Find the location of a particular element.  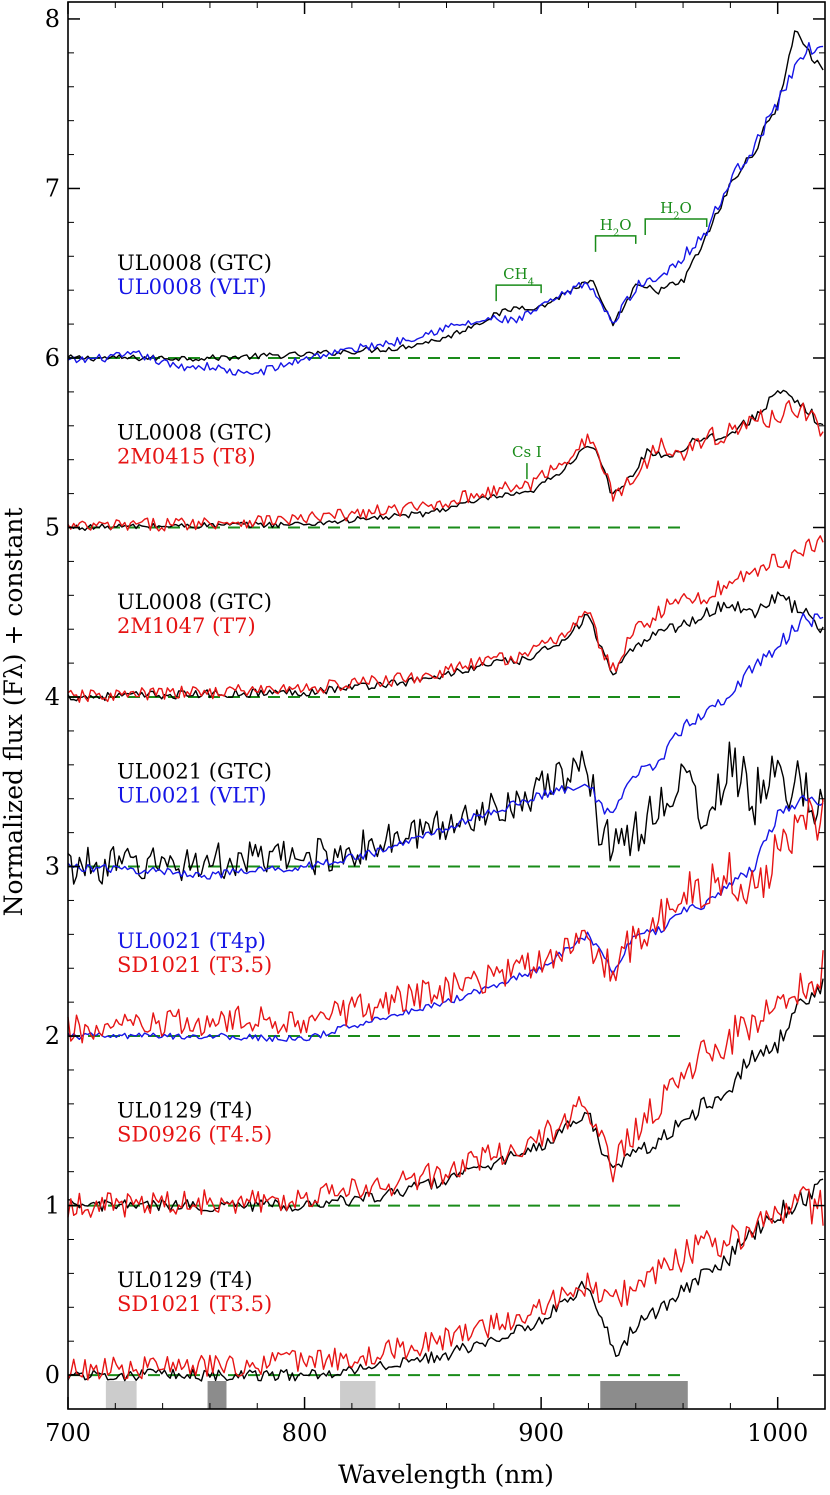

y-tick-label: 6 is located at coordinates (52, 358).